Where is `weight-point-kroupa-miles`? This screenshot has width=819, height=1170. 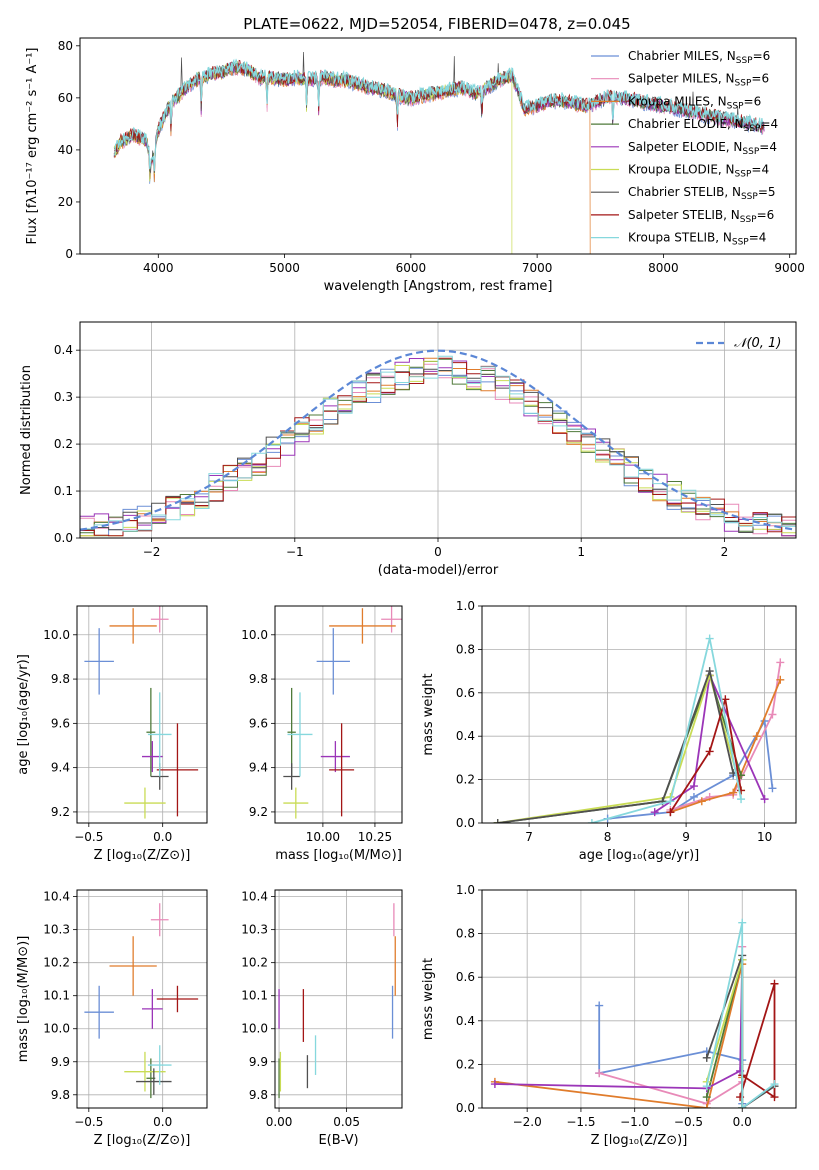 weight-point-kroupa-miles is located at coordinates (733, 792).